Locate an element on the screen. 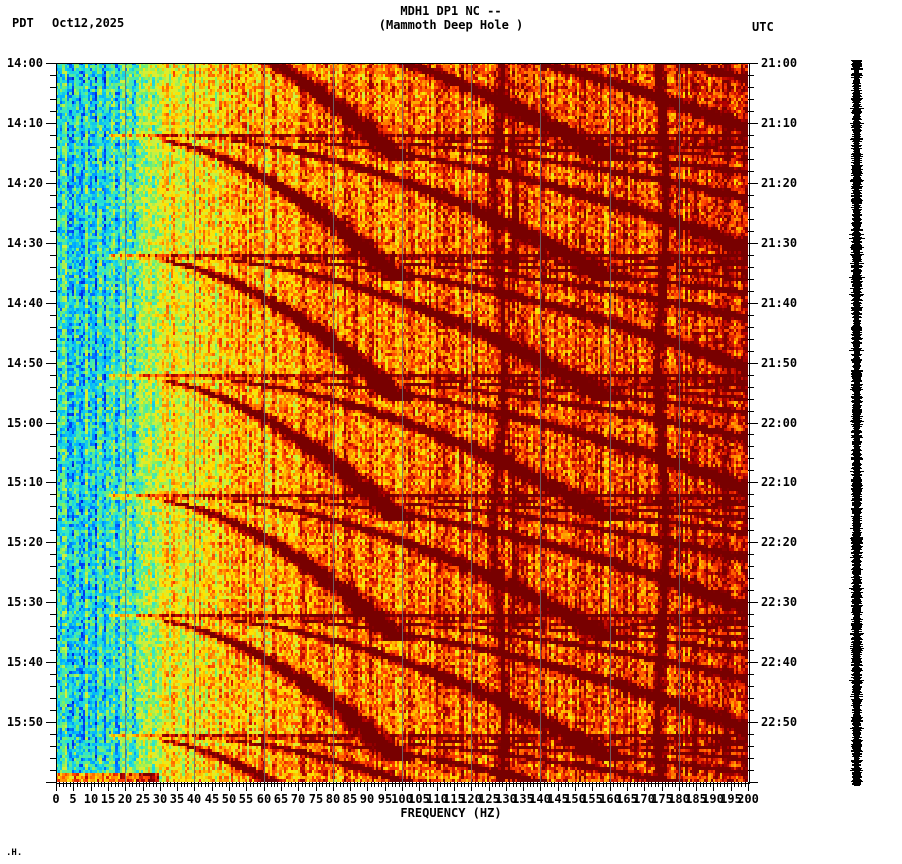 This screenshot has width=902, height=864. left-major-tick is located at coordinates (51, 363).